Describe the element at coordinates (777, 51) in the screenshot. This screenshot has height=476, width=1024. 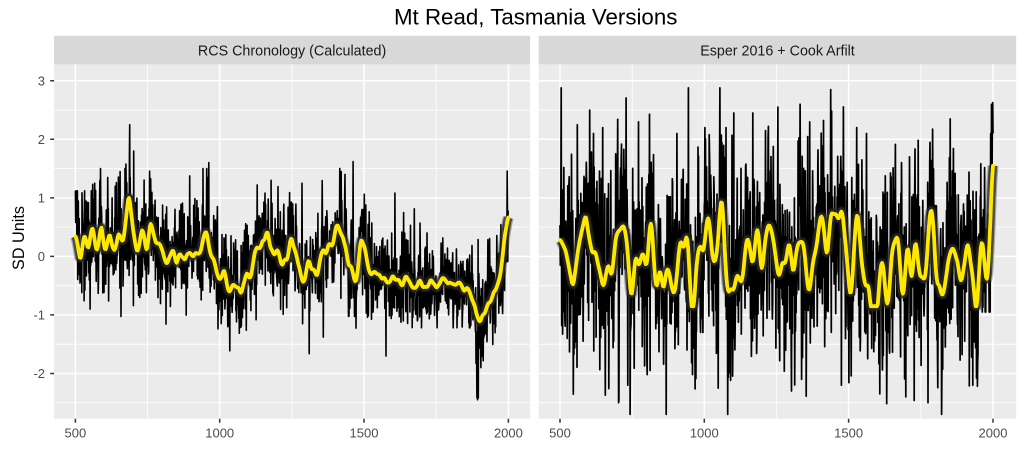
I see `svg-text: Esper 2016 + Cook Arfilt` at that location.